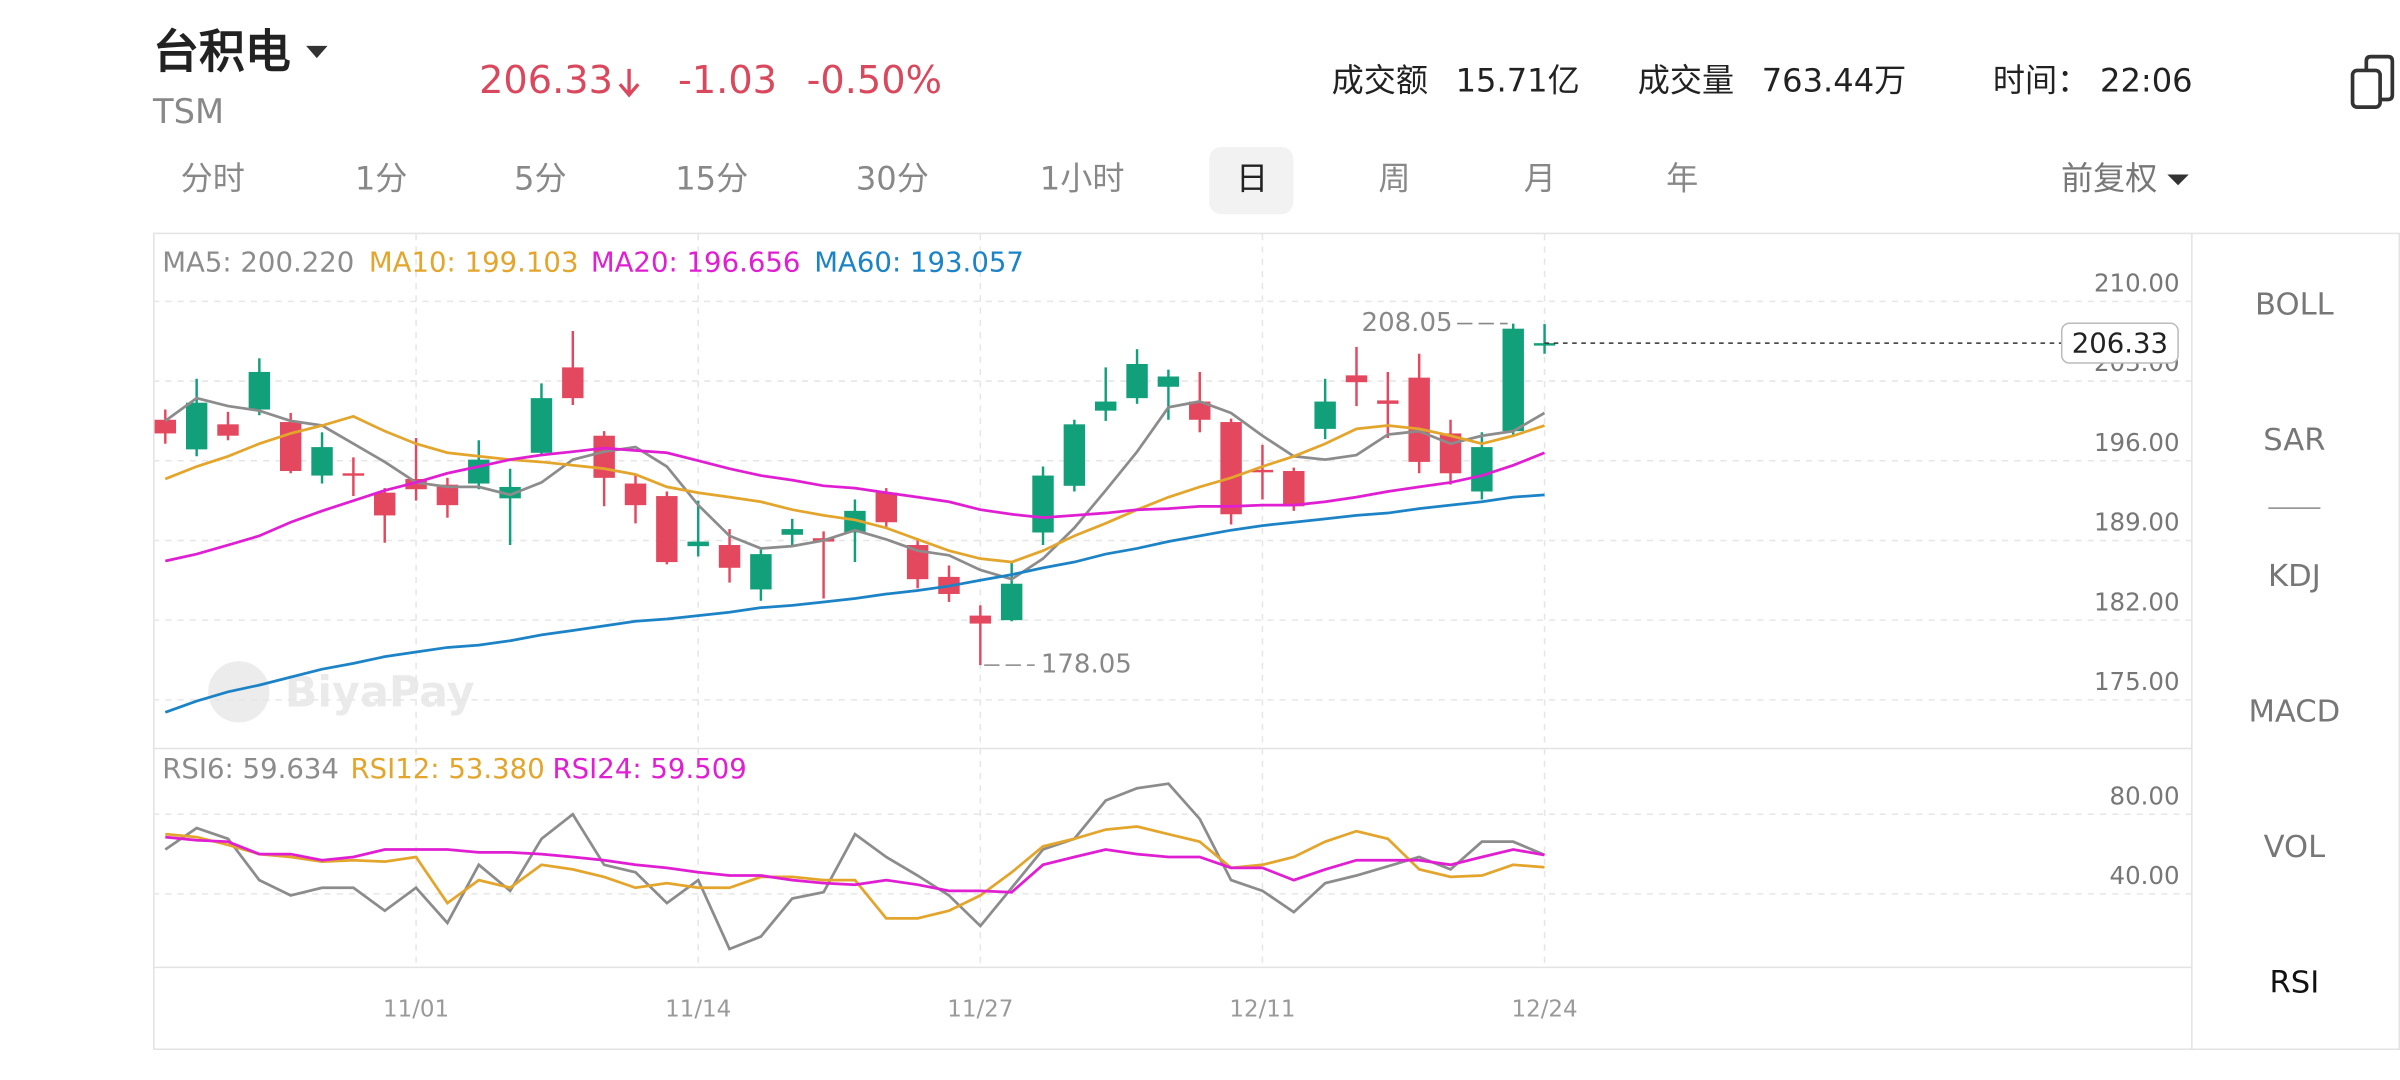 Image resolution: width=2400 pixels, height=1080 pixels. What do you see at coordinates (1545, 1010) in the screenshot?
I see `x-tick-label: 12/24` at bounding box center [1545, 1010].